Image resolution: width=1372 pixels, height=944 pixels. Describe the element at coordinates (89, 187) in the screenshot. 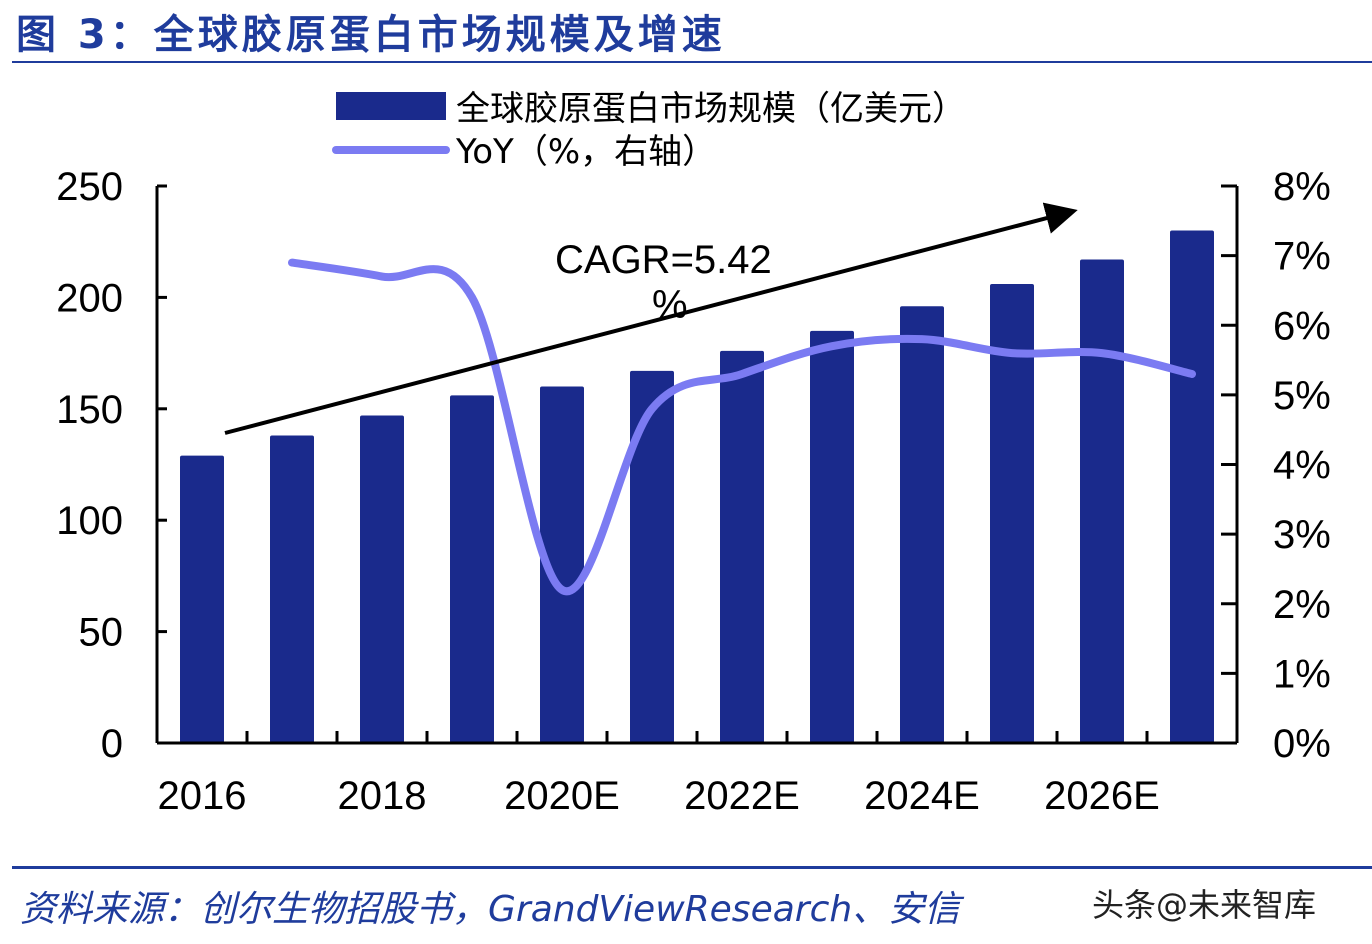

I see `left-tick-label: 250` at that location.